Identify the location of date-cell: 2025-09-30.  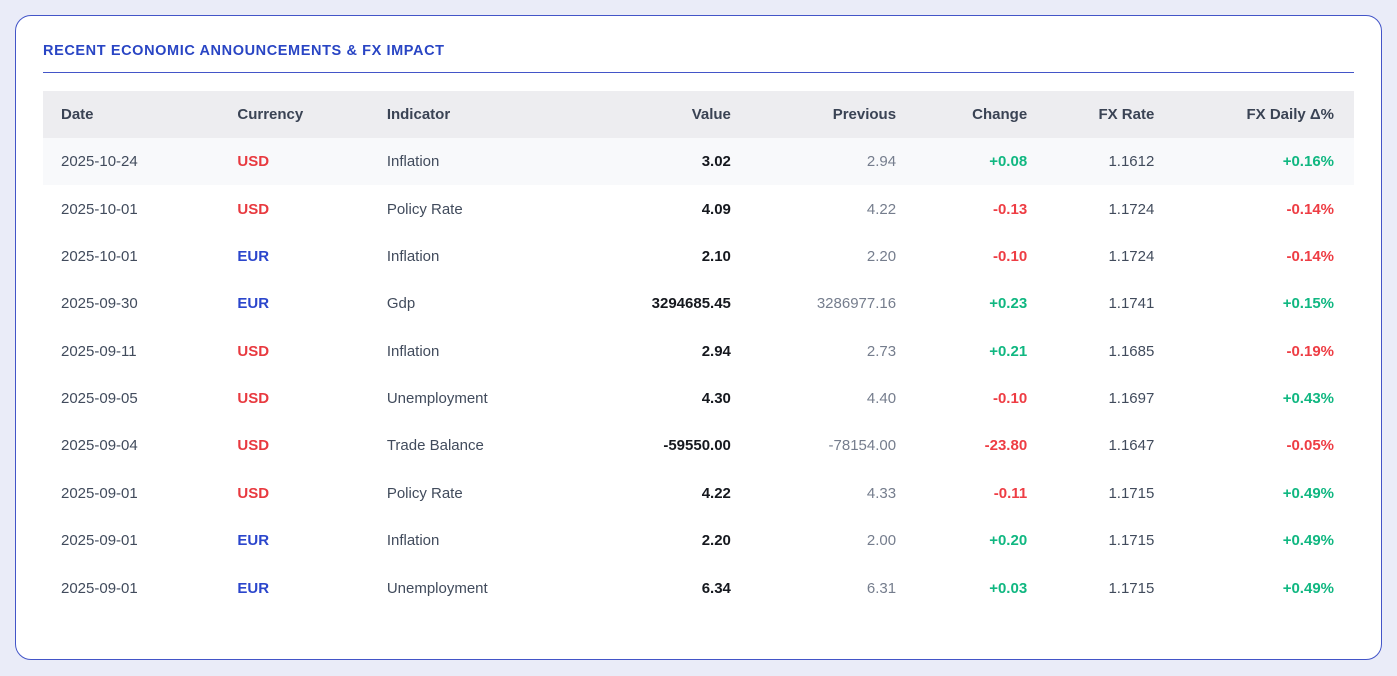
(99, 304).